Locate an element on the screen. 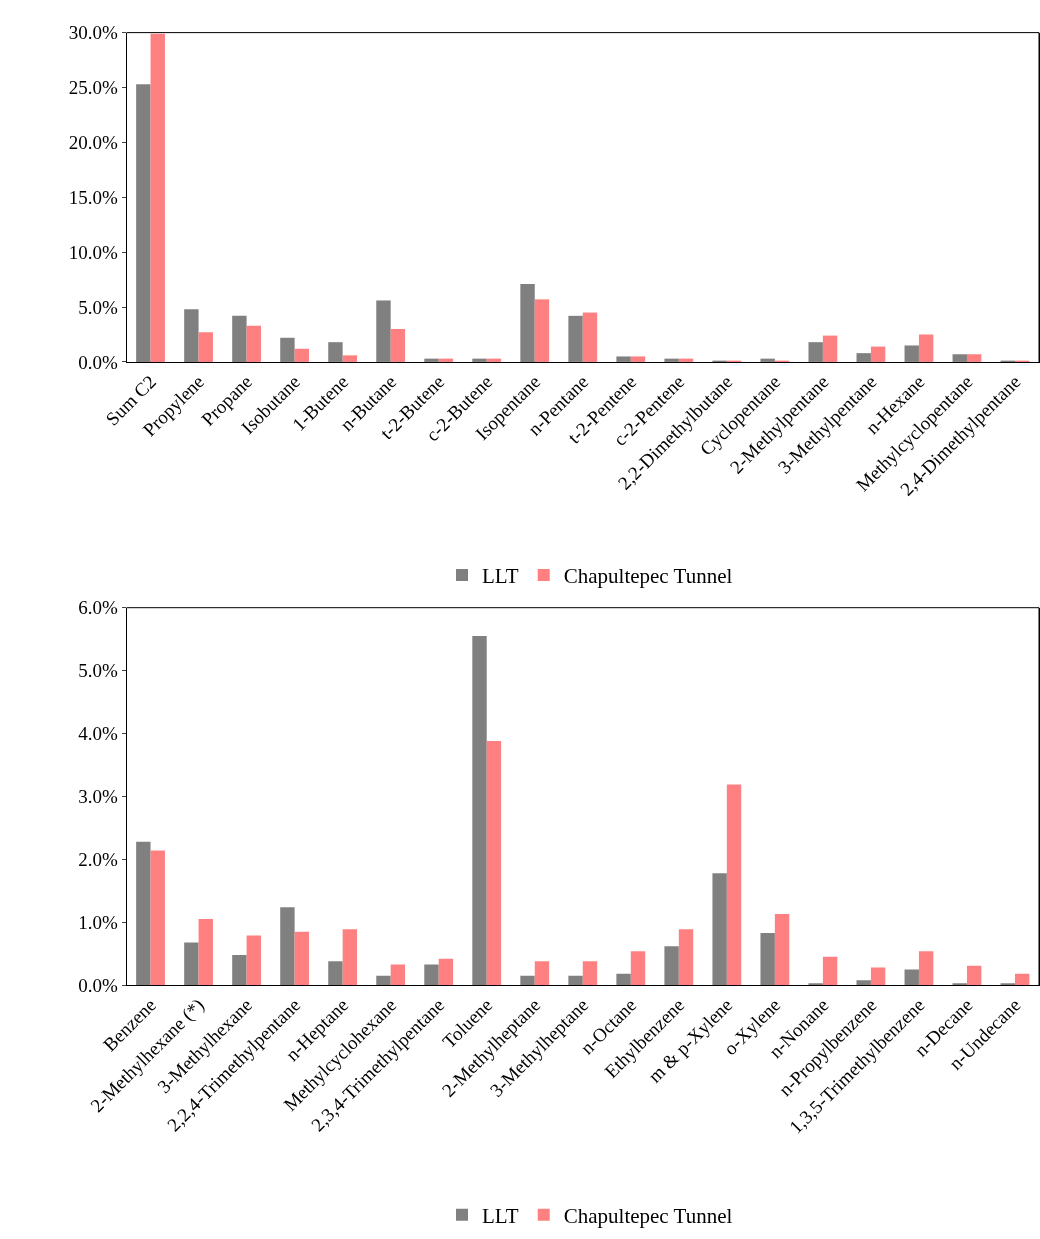 The image size is (1040, 1239). y-tick-label: 2.0% is located at coordinates (98, 859).